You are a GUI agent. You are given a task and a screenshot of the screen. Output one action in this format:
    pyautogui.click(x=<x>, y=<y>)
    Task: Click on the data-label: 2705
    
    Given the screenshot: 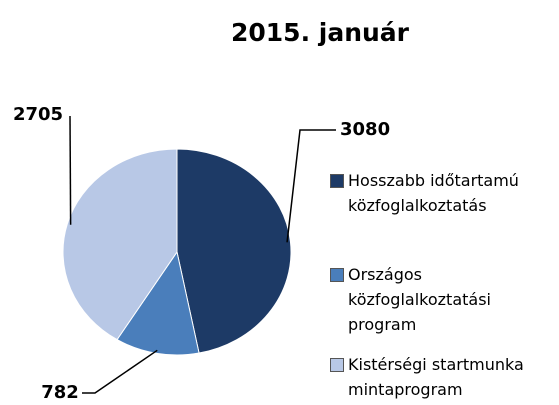 What is the action you would take?
    pyautogui.click(x=38, y=114)
    